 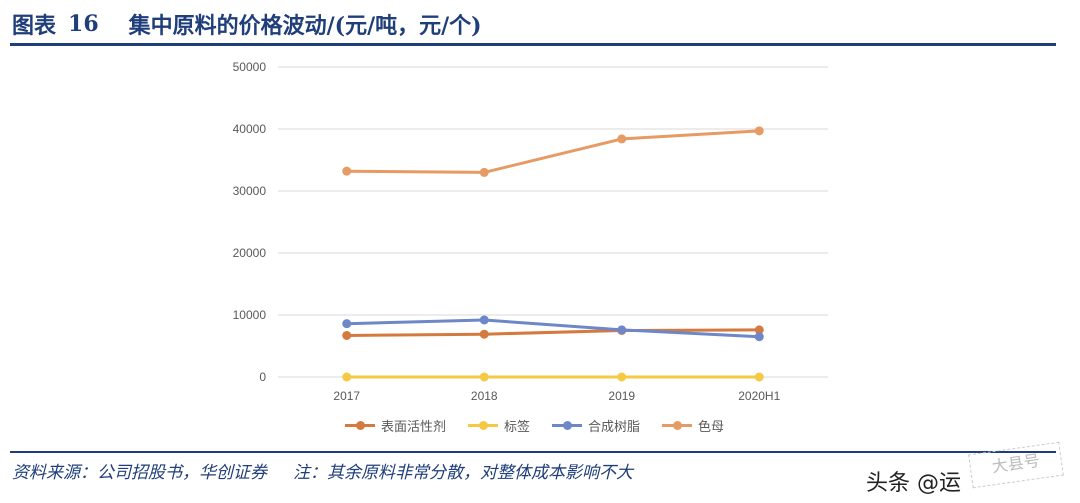 I want to click on y-tick-label: 0, so click(x=262, y=377).